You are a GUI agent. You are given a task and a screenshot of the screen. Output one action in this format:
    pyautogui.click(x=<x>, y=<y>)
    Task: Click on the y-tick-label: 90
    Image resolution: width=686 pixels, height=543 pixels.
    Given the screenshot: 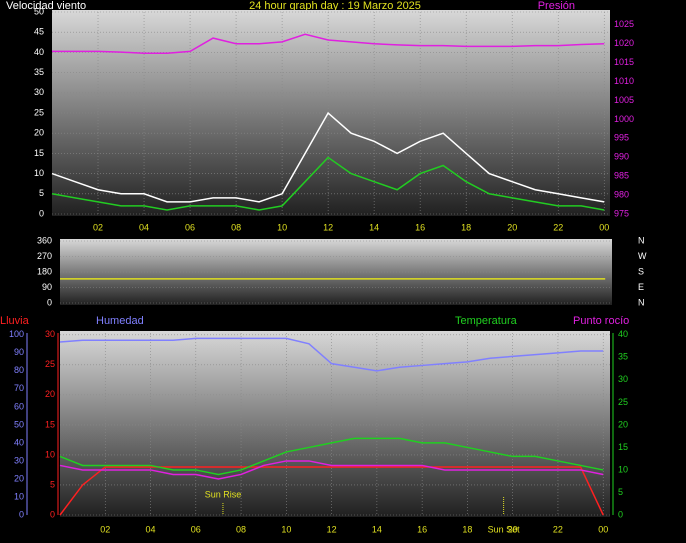 What is the action you would take?
    pyautogui.click(x=47, y=287)
    